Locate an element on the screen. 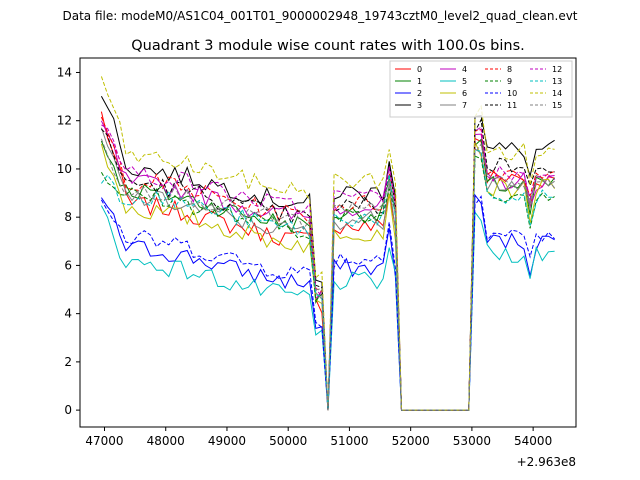 This screenshot has height=480, width=640. legend-label-7: 7 is located at coordinates (464, 105).